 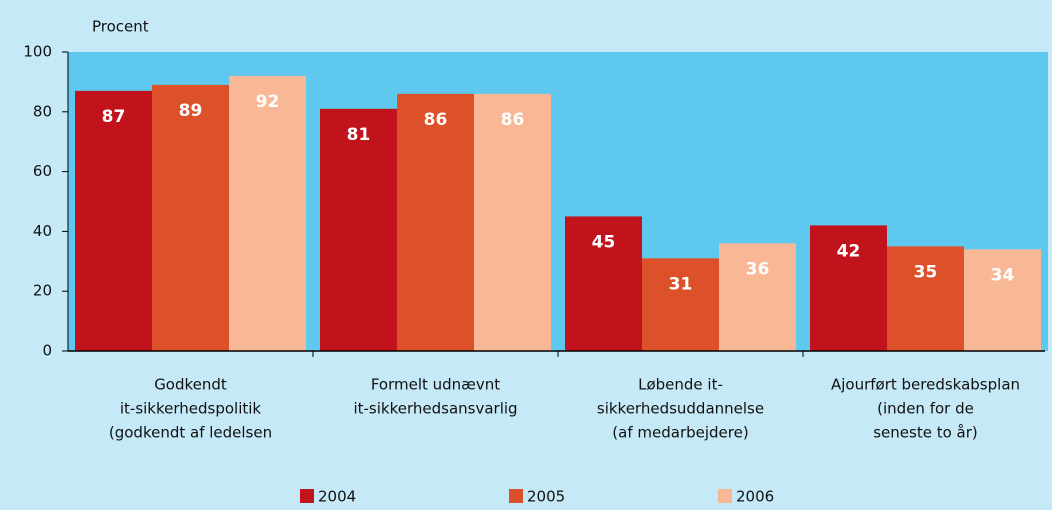 I want to click on x-tick-label: it-sikkerhedsansvarlig, so click(x=435, y=409).